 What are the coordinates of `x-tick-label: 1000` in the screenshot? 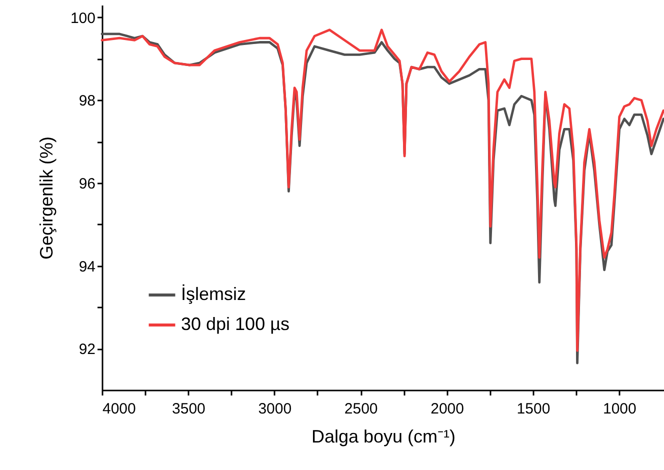 It's located at (619, 409).